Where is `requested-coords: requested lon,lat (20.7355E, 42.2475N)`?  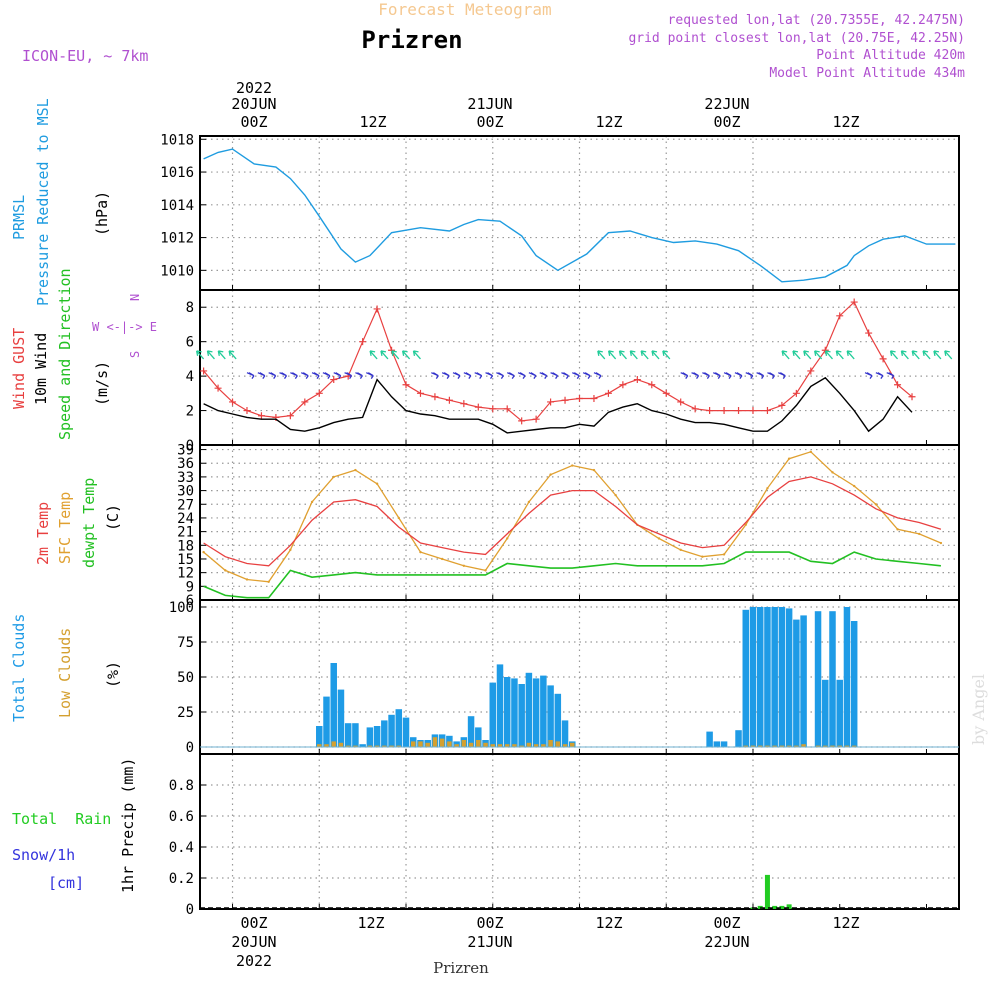 requested-coords: requested lon,lat (20.7355E, 42.2475N) is located at coordinates (816, 20).